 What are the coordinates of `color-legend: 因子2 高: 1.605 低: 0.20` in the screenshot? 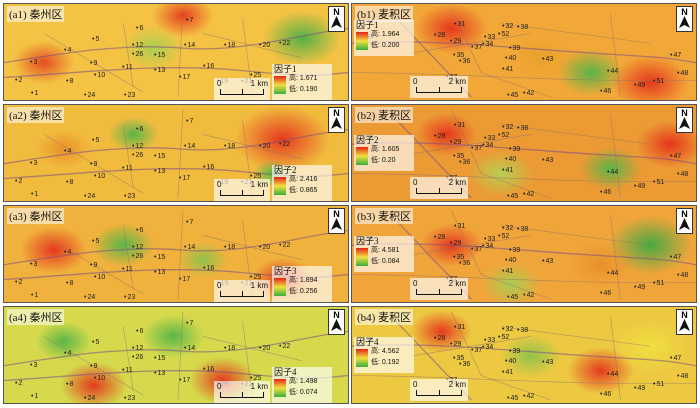 It's located at (384, 153).